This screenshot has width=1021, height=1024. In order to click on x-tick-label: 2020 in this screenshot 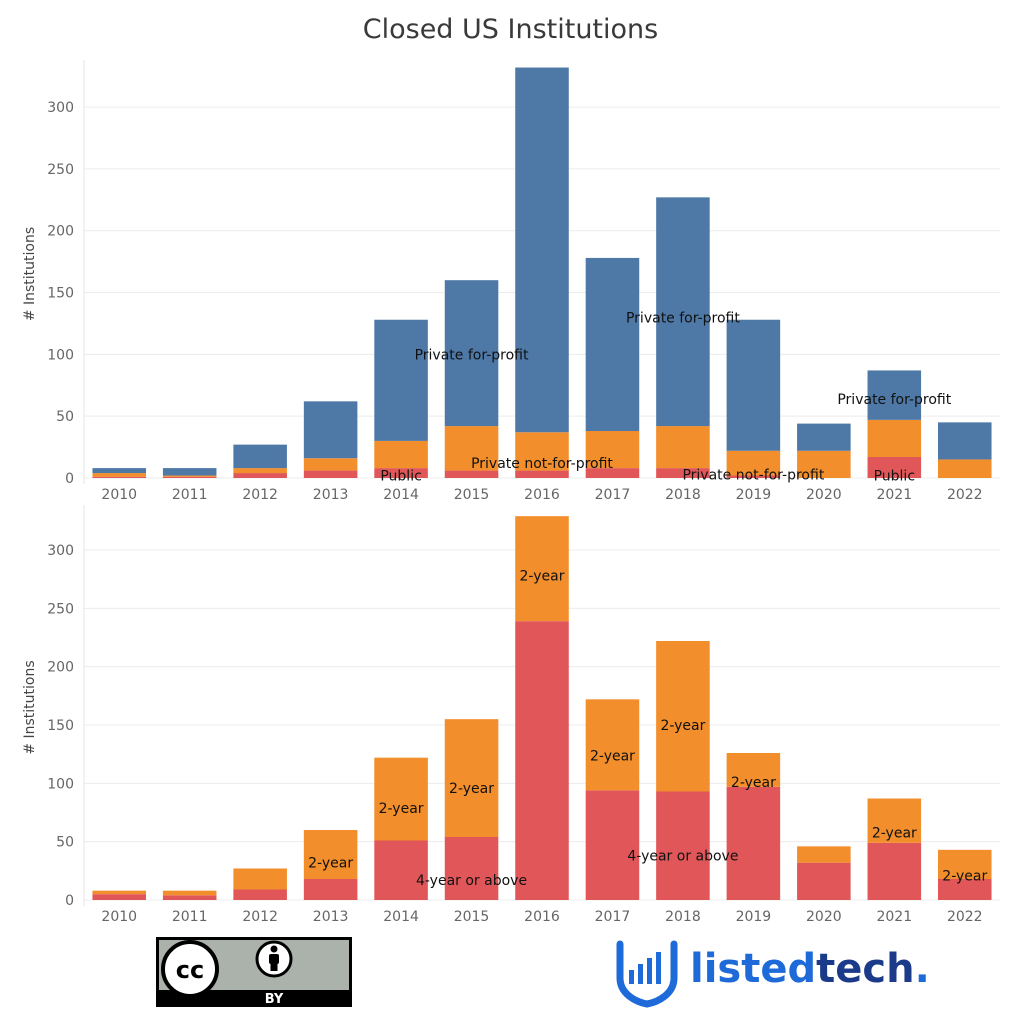, I will do `click(824, 495)`.